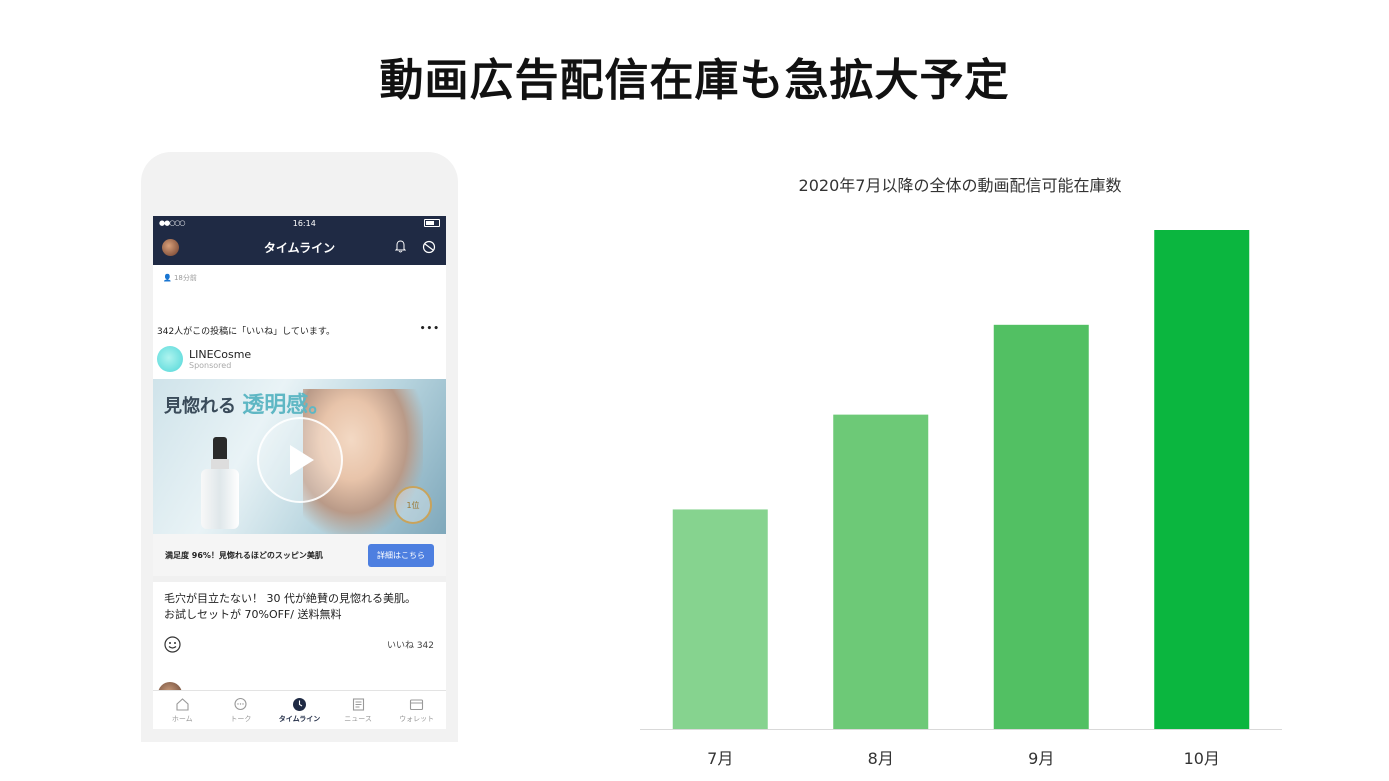  Describe the element at coordinates (220, 483) in the screenshot. I see `serum-bottle-image` at that location.